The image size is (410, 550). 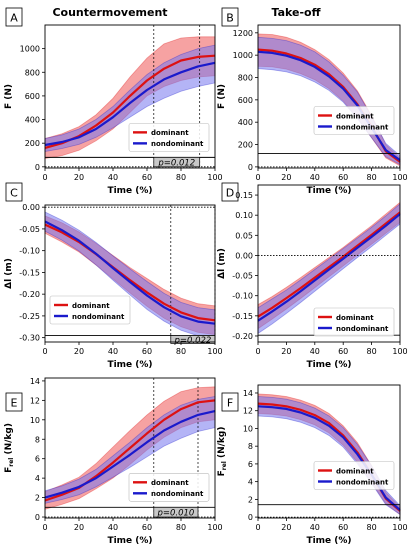 What do you see at coordinates (243, 55) in the screenshot?
I see `y-tick-label: 1000` at bounding box center [243, 55].